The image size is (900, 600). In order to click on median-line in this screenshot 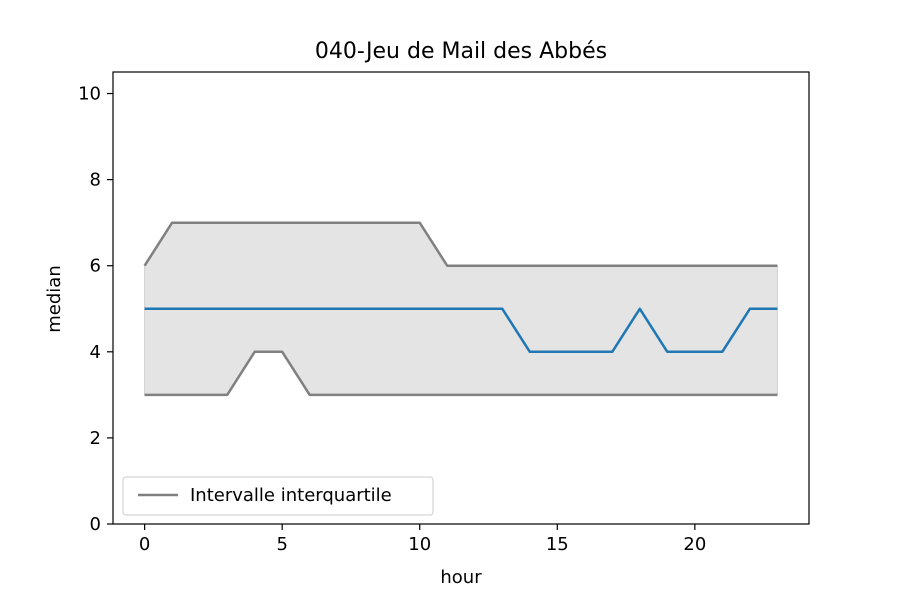, I will do `click(461, 330)`.